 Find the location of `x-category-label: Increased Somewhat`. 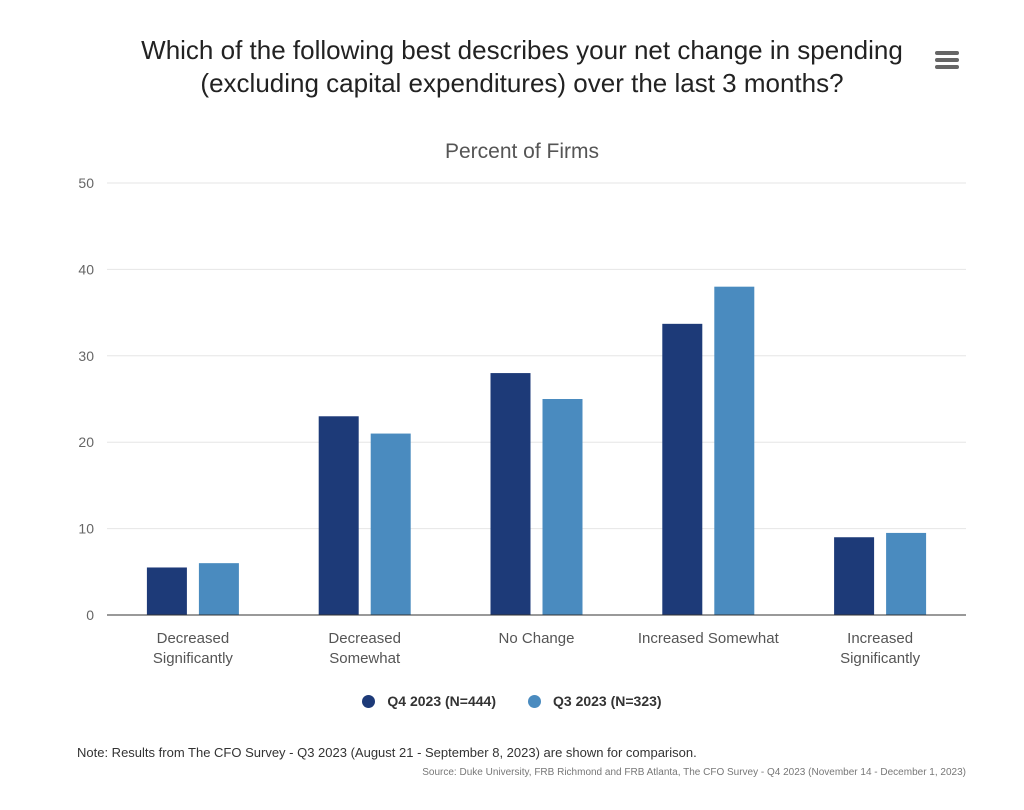

x-category-label: Increased Somewhat is located at coordinates (709, 638).